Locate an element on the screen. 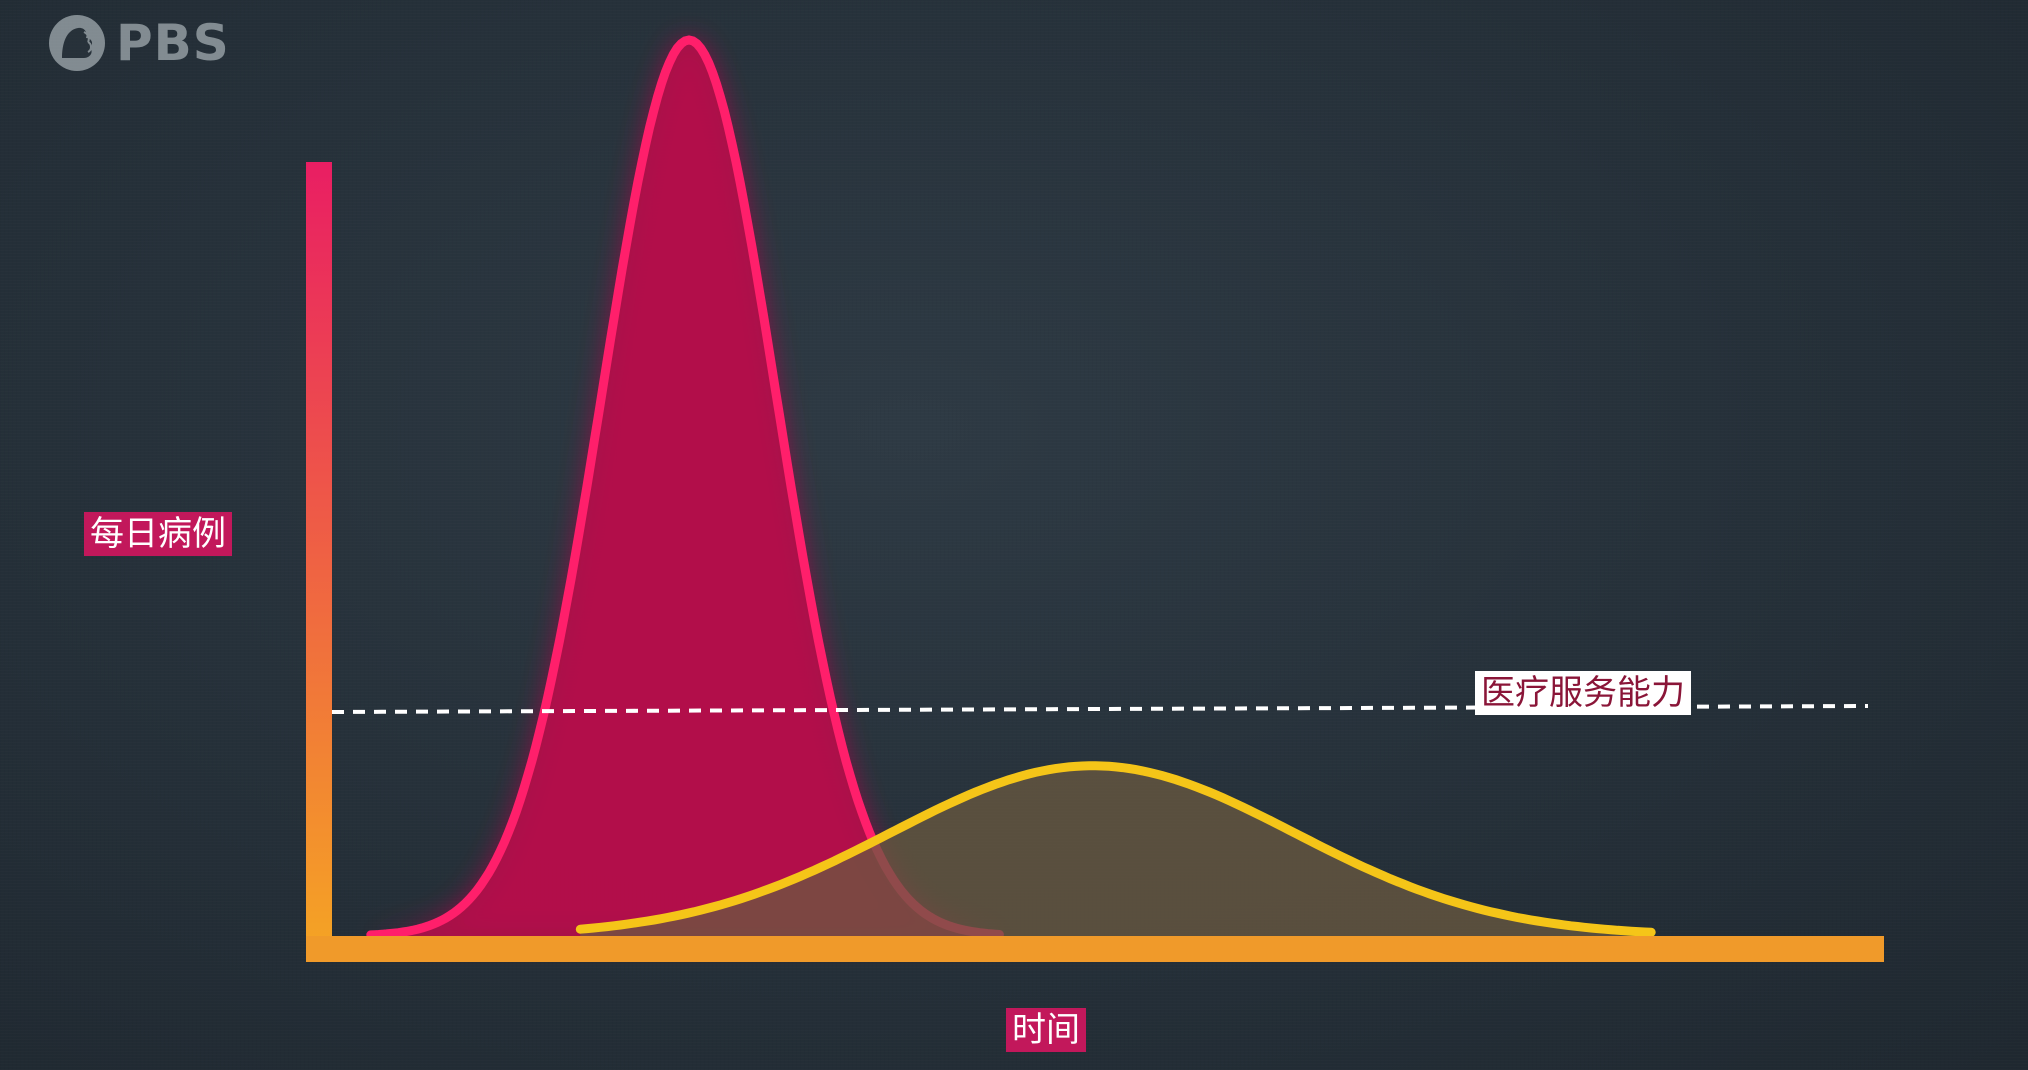  series-2-line is located at coordinates (1115, 849).